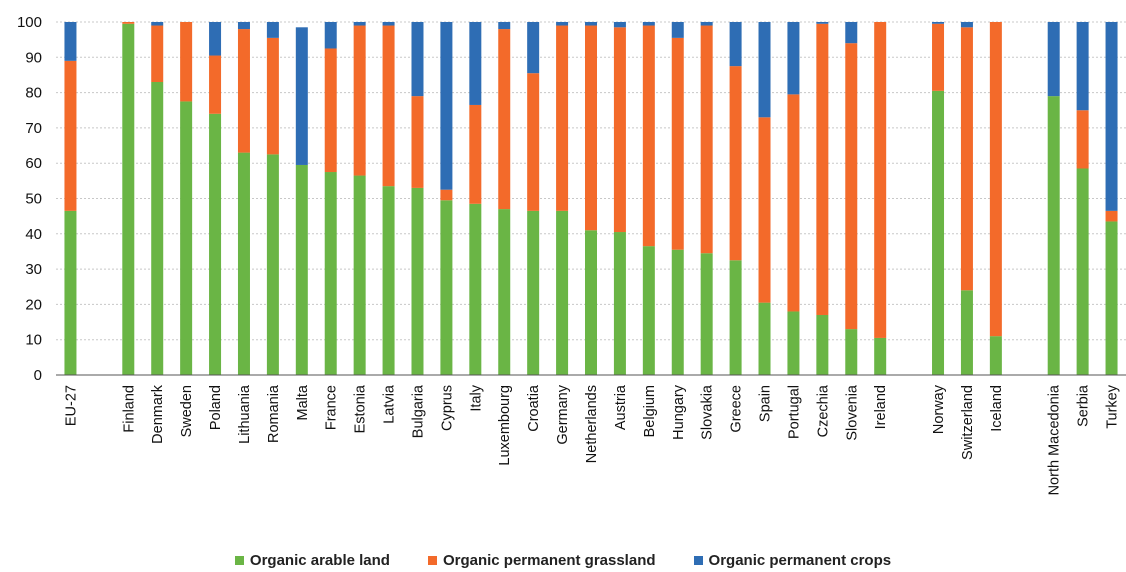 Image resolution: width=1126 pixels, height=572 pixels. Describe the element at coordinates (534, 408) in the screenshot. I see `x-tick-label: Croatia` at that location.